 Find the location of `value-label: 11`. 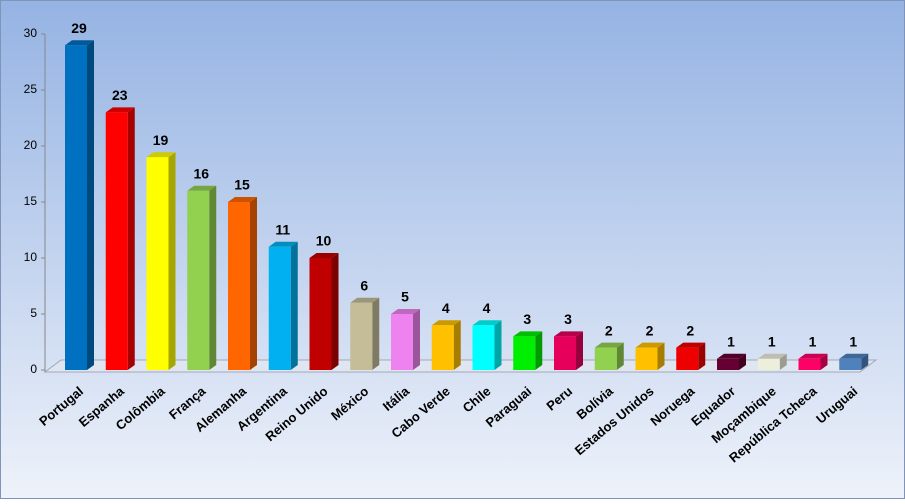

value-label: 11 is located at coordinates (282, 230).